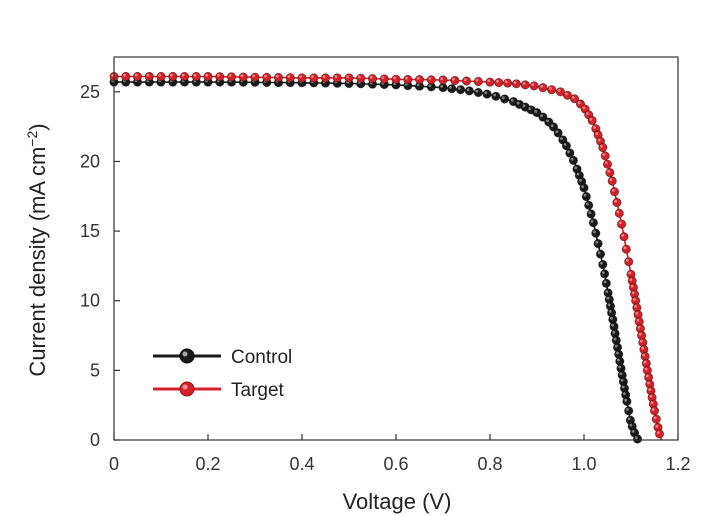 The image size is (702, 516). Describe the element at coordinates (677, 464) in the screenshot. I see `x-tick-label: 1.2` at that location.